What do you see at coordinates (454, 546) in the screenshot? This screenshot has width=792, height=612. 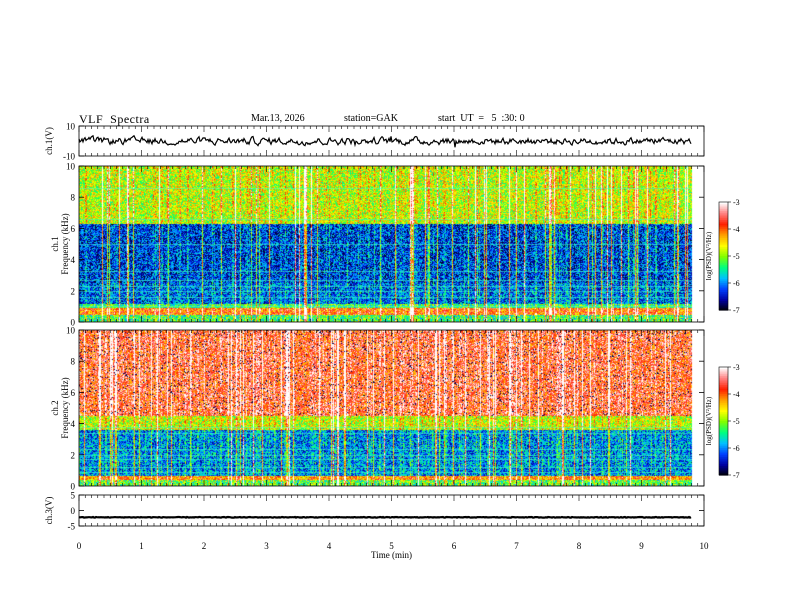 I see `x-tick-label: 6` at bounding box center [454, 546].